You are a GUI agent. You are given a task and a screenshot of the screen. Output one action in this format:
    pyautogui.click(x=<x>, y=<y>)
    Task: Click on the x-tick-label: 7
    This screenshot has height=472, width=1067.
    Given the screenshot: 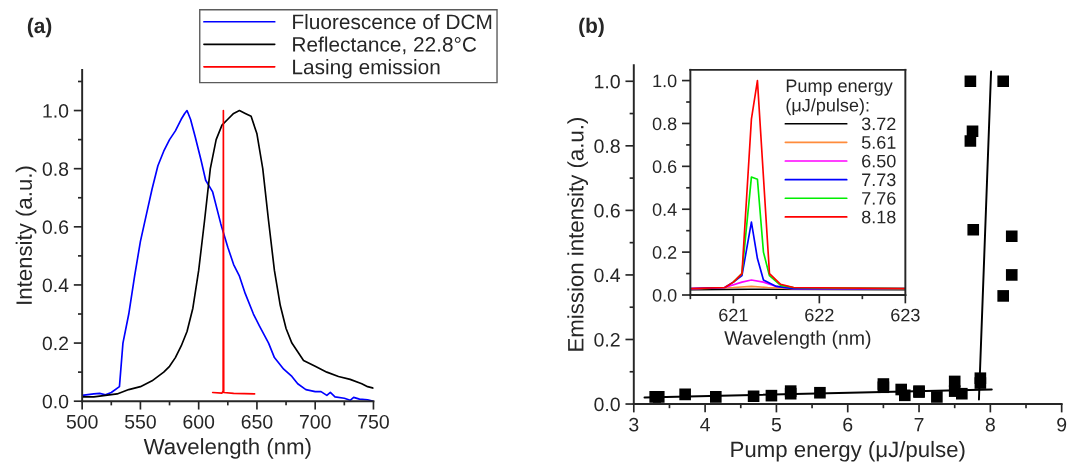 What is the action you would take?
    pyautogui.click(x=919, y=424)
    